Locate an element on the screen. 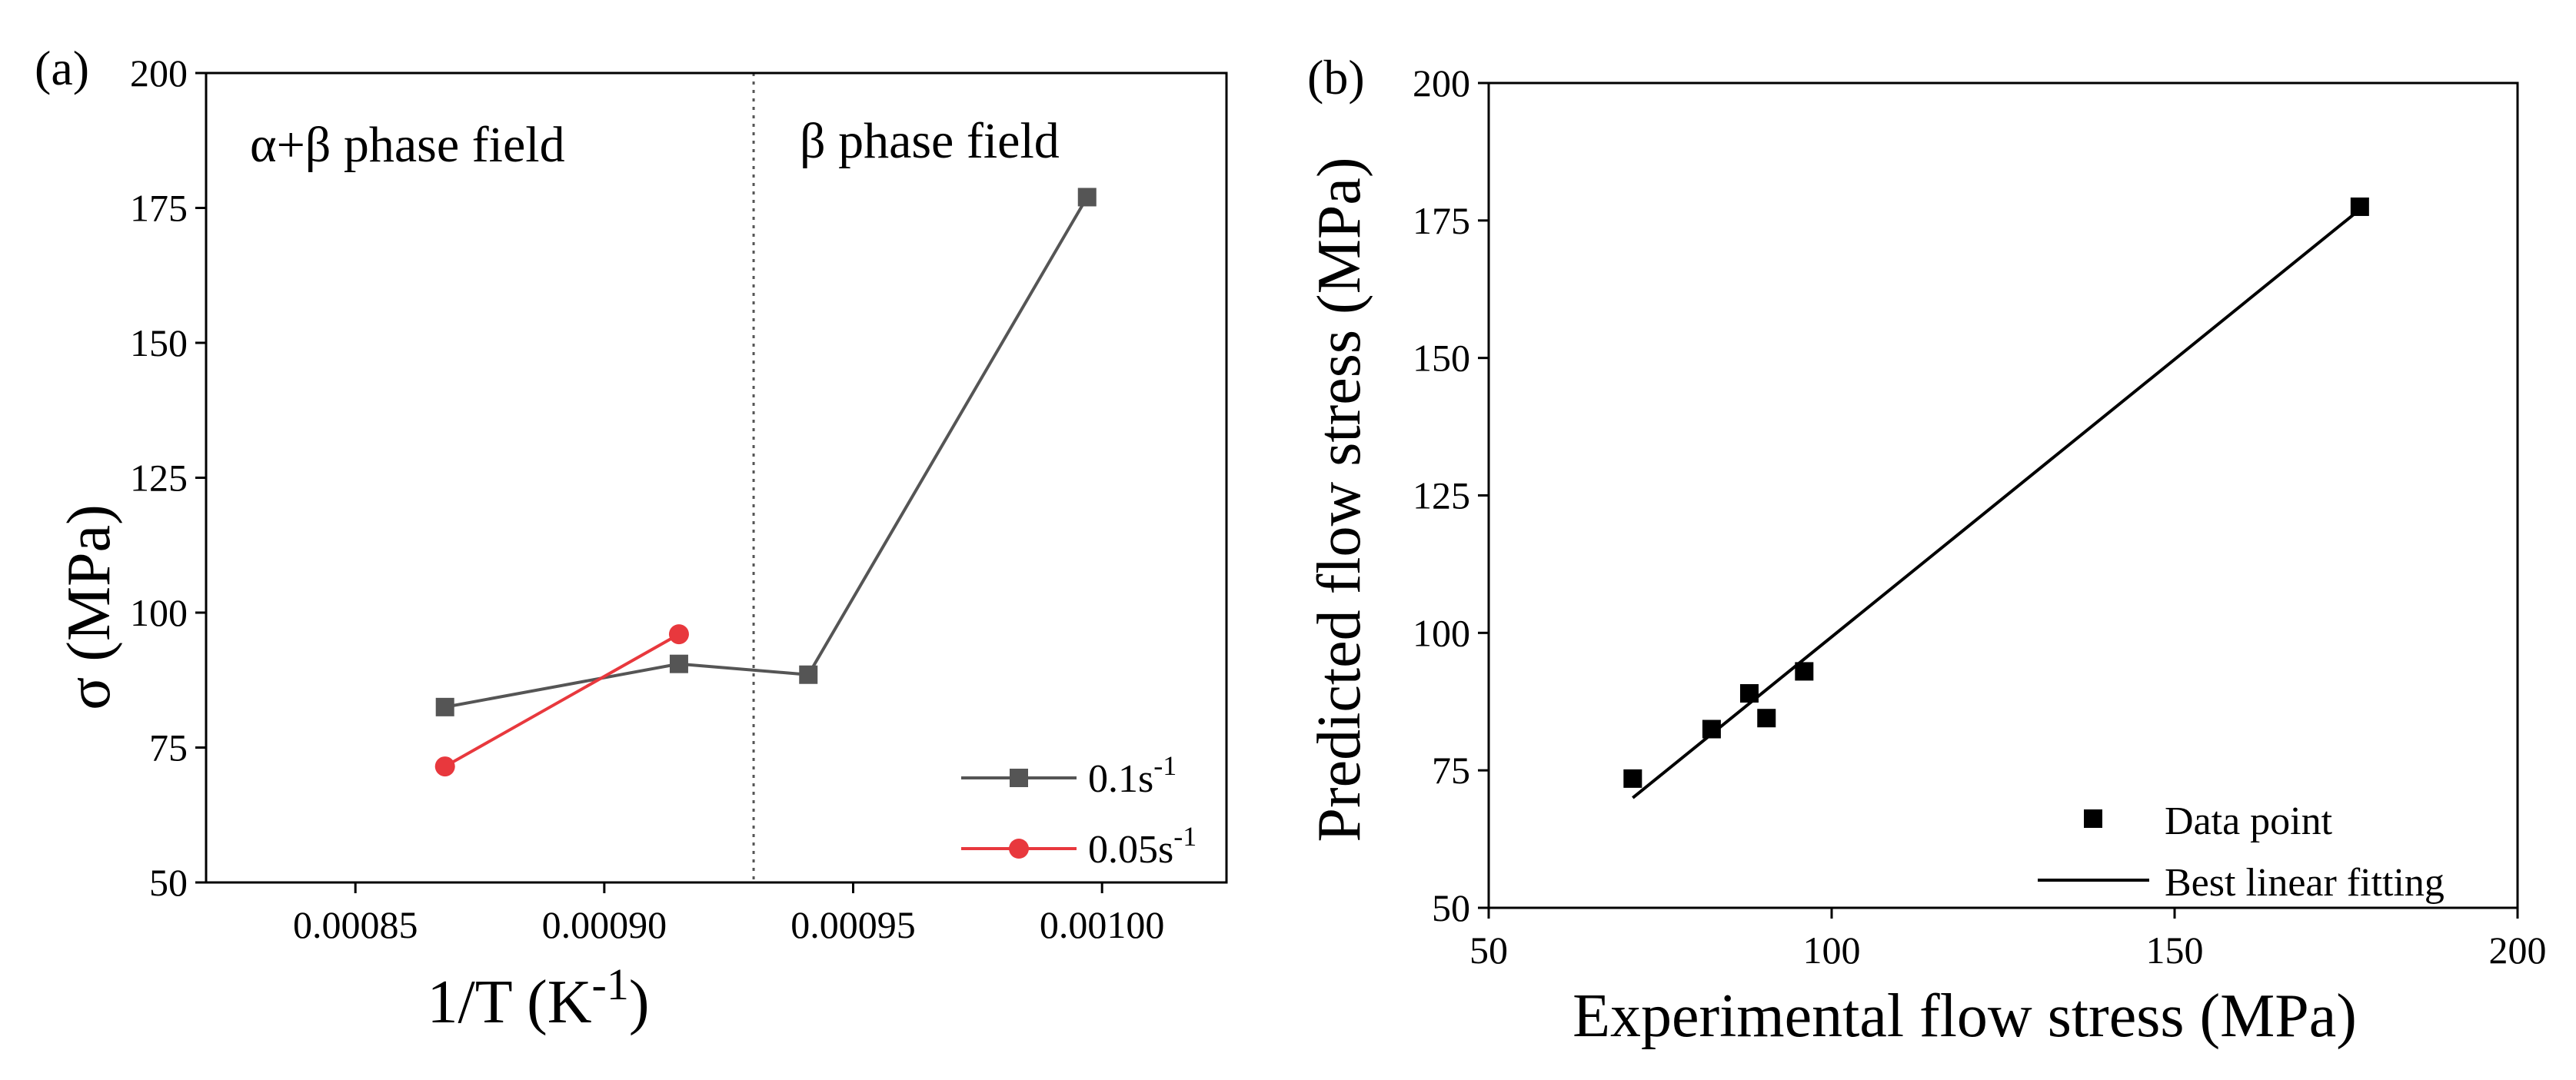 This screenshot has height=1080, width=2576. legend-marker-0.05s is located at coordinates (1019, 849).